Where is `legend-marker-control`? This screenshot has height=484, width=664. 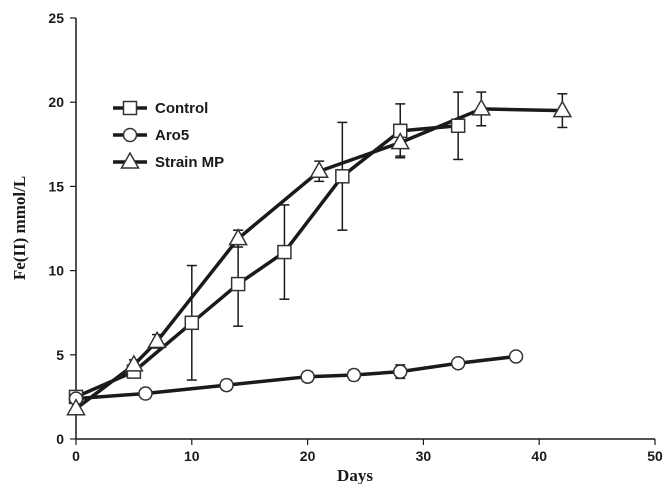 legend-marker-control is located at coordinates (130, 108).